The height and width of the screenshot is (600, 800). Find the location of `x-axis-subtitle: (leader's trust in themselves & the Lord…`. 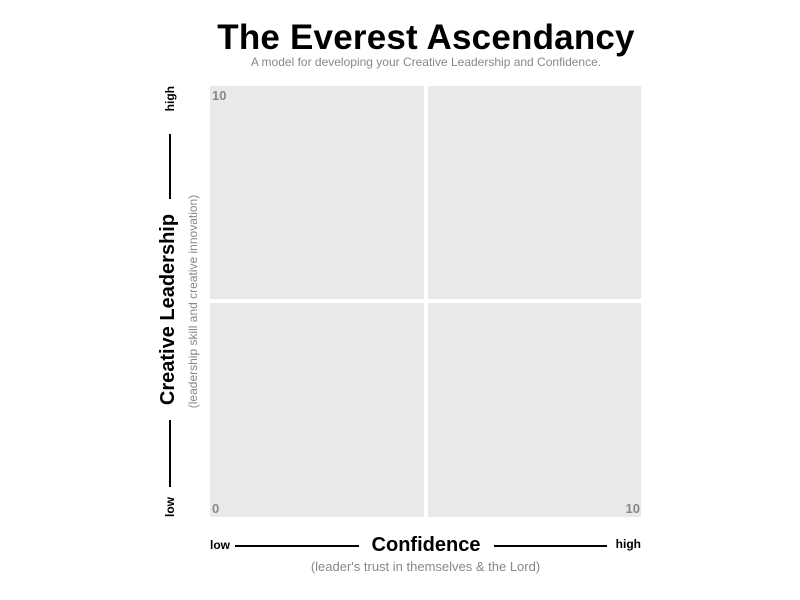

x-axis-subtitle: (leader's trust in themselves & the Lord… is located at coordinates (425, 566).